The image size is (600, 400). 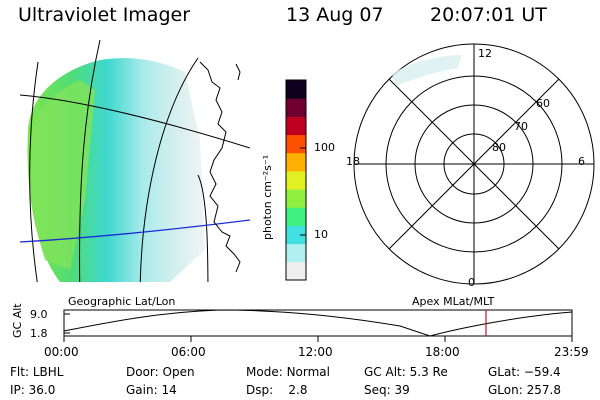 What do you see at coordinates (17, 320) in the screenshot?
I see `altitude-axis-title: GC Alt` at bounding box center [17, 320].